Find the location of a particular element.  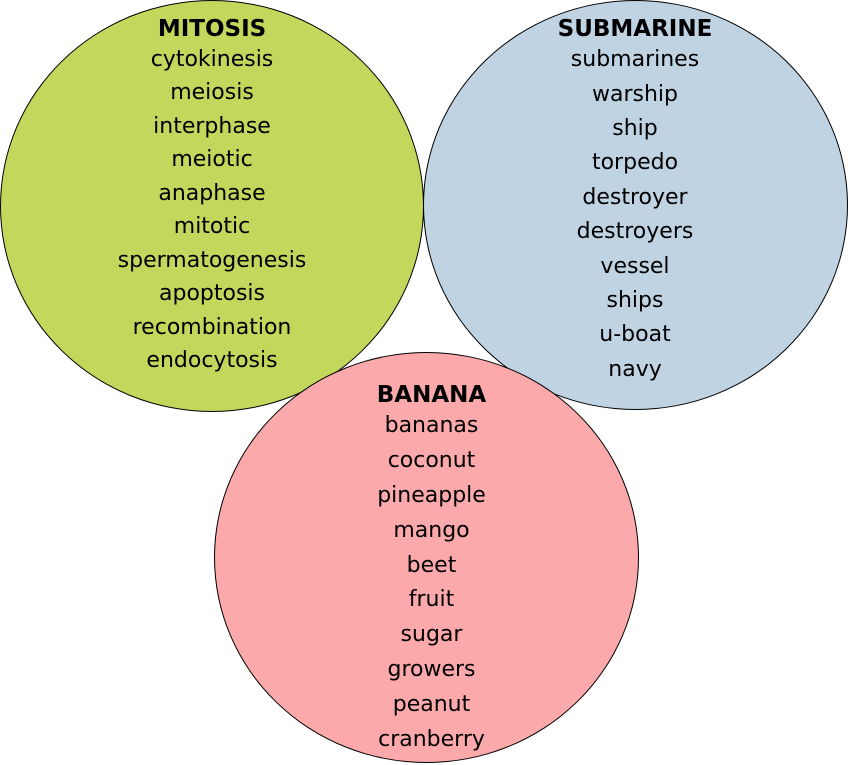

cluster-word: coconut is located at coordinates (431, 461).